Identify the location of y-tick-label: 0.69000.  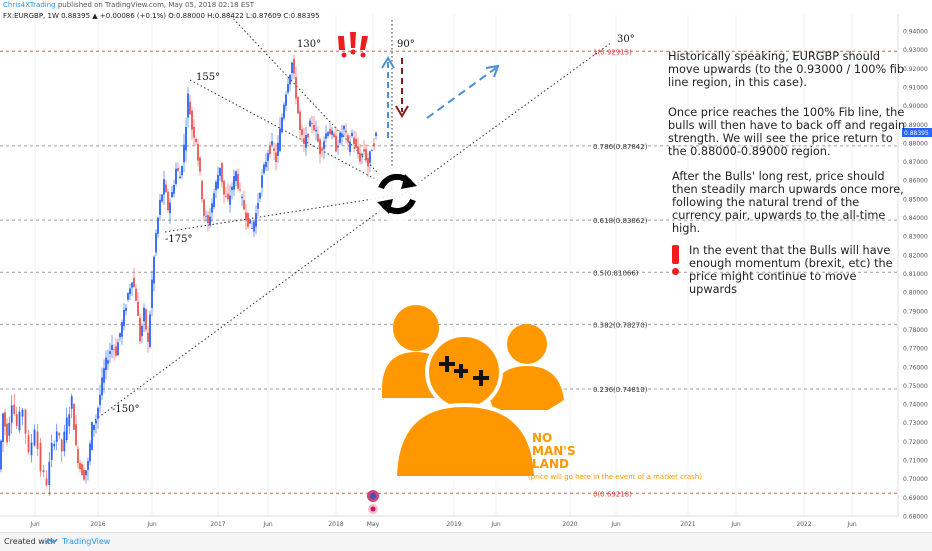
(915, 498).